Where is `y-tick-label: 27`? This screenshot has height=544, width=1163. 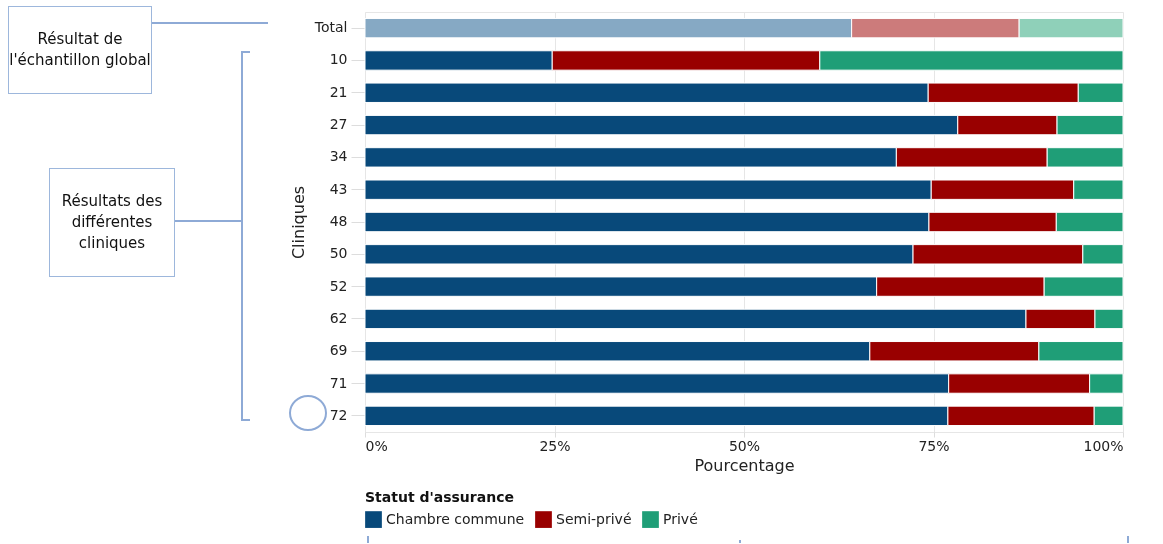
y-tick-label: 27 is located at coordinates (338, 124).